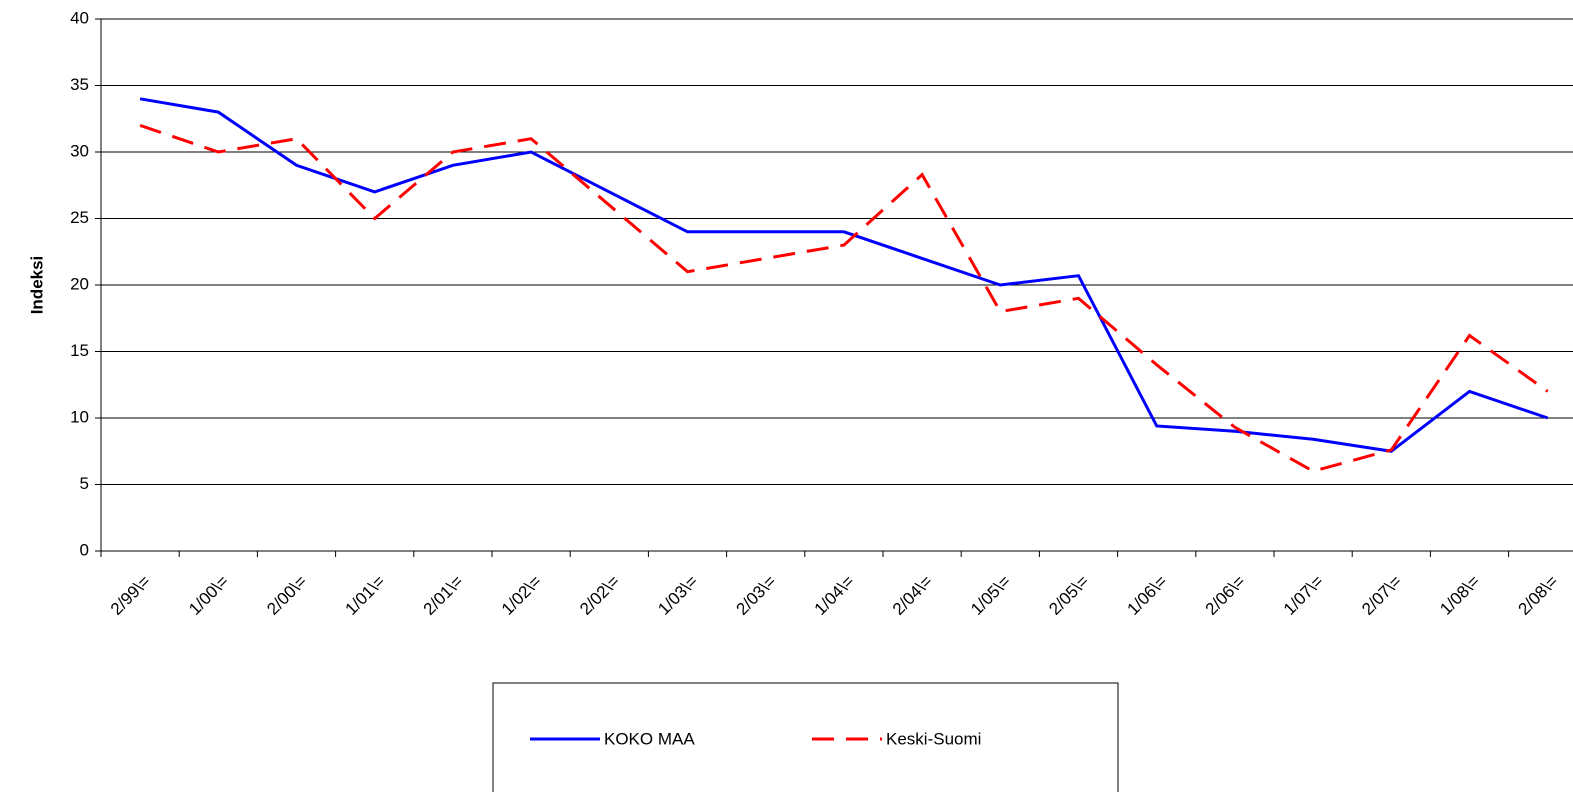  I want to click on x-tick-label: 2/05\=, so click(1068, 595).